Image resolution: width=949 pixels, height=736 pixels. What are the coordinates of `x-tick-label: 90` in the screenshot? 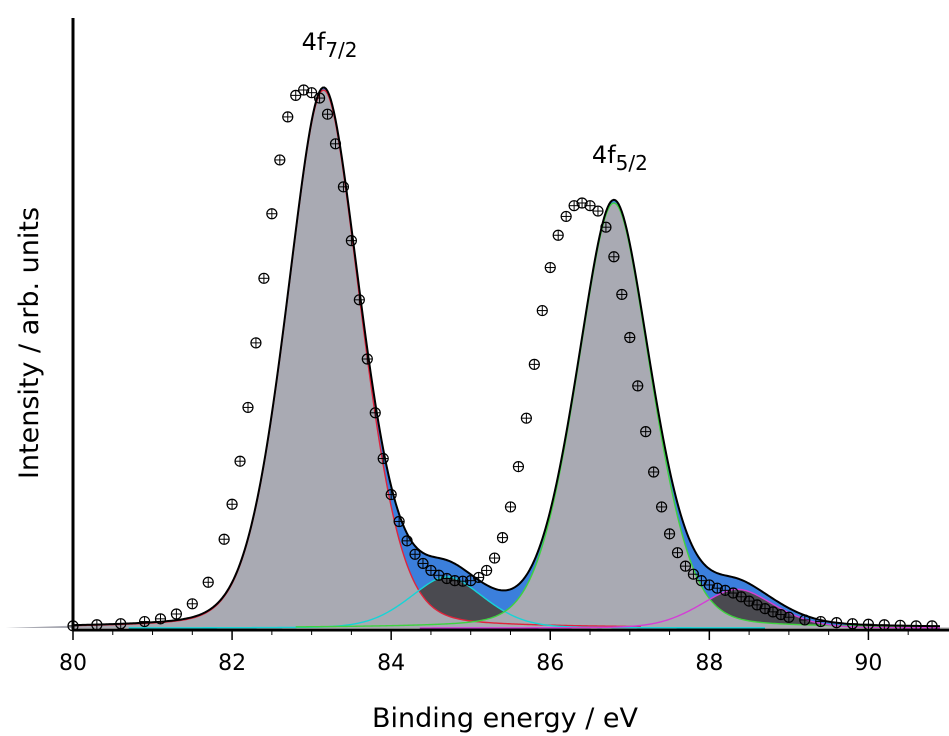 It's located at (868, 663).